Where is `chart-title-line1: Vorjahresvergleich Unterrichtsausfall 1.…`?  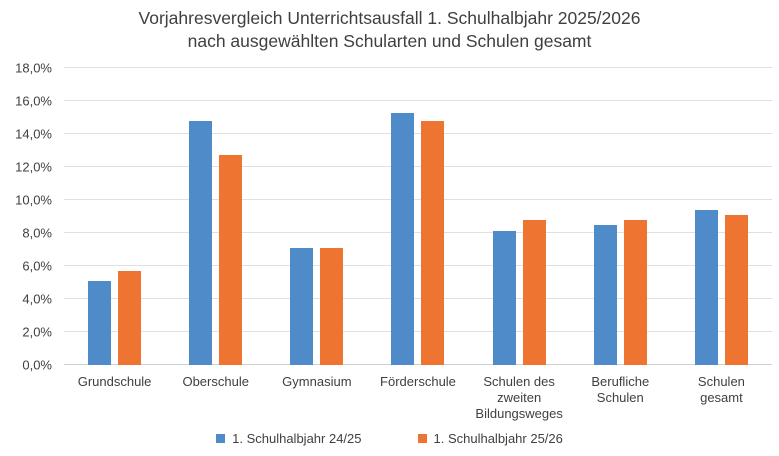
chart-title-line1: Vorjahresvergleich Unterrichtsausfall 1.… is located at coordinates (389, 18).